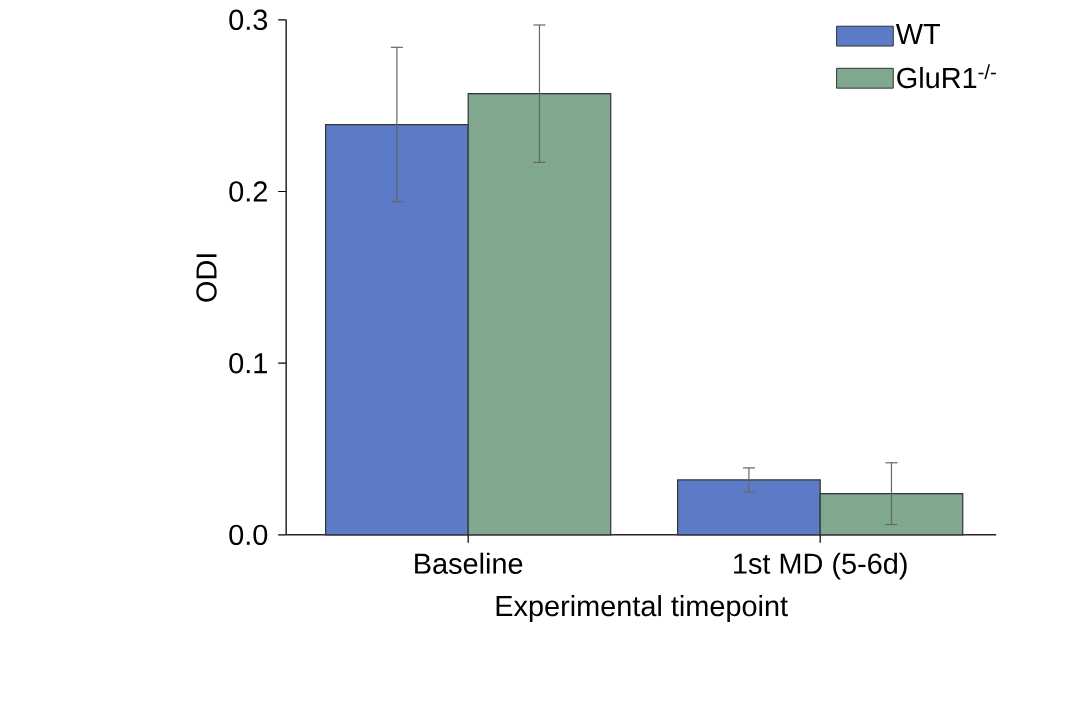 The width and height of the screenshot is (1068, 726). Describe the element at coordinates (469, 563) in the screenshot. I see `x-tick-label: Baseline` at that location.